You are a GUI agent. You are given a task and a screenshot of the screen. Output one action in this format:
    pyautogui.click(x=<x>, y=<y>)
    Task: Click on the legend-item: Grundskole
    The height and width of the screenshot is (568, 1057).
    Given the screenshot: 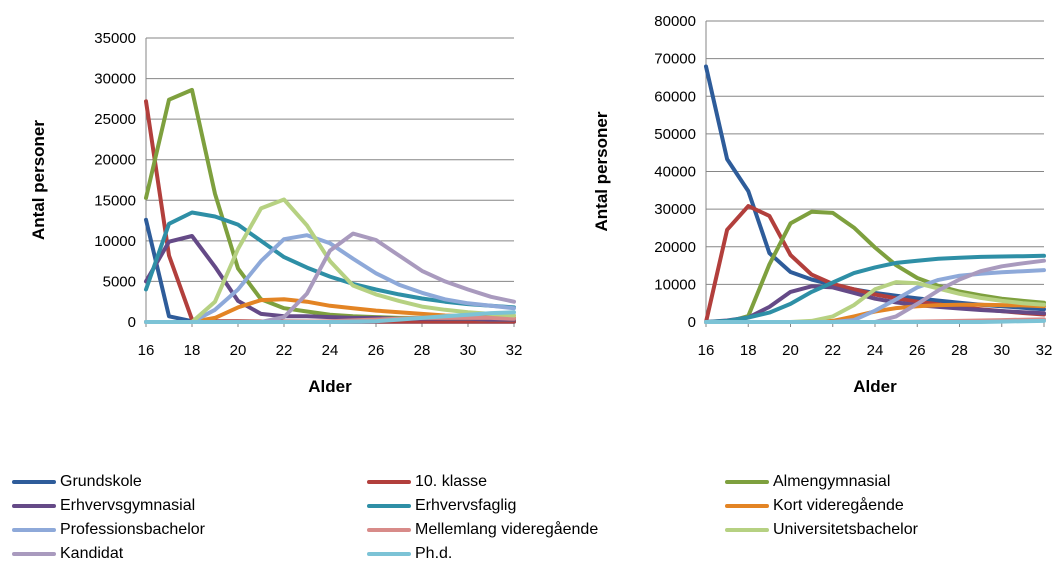 What is the action you would take?
    pyautogui.click(x=77, y=482)
    